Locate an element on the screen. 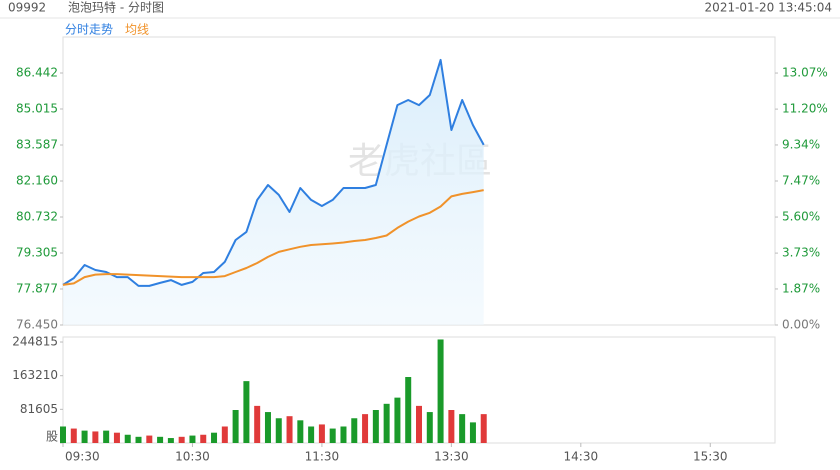 This screenshot has height=470, width=840. y-tick-label: 85.015 is located at coordinates (37, 108).